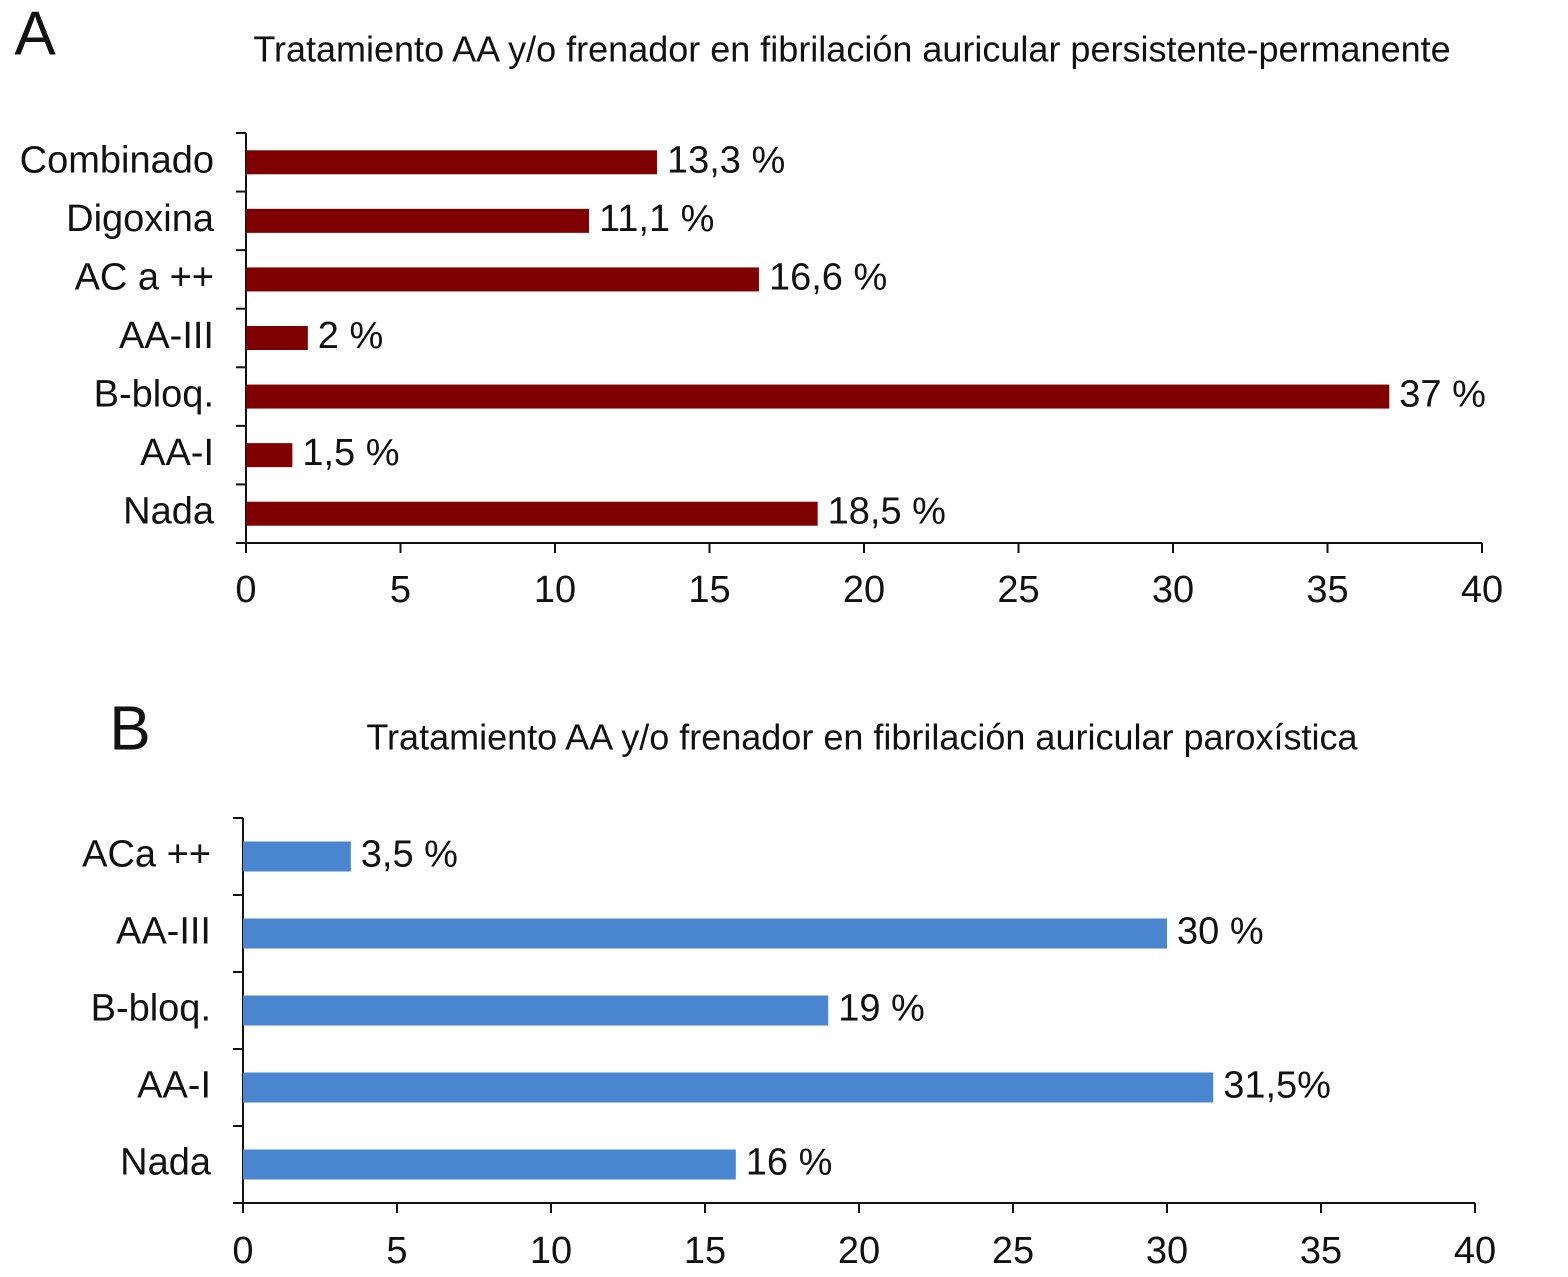 The image size is (1568, 1277). Describe the element at coordinates (350, 336) in the screenshot. I see `value-label: 2 %` at that location.